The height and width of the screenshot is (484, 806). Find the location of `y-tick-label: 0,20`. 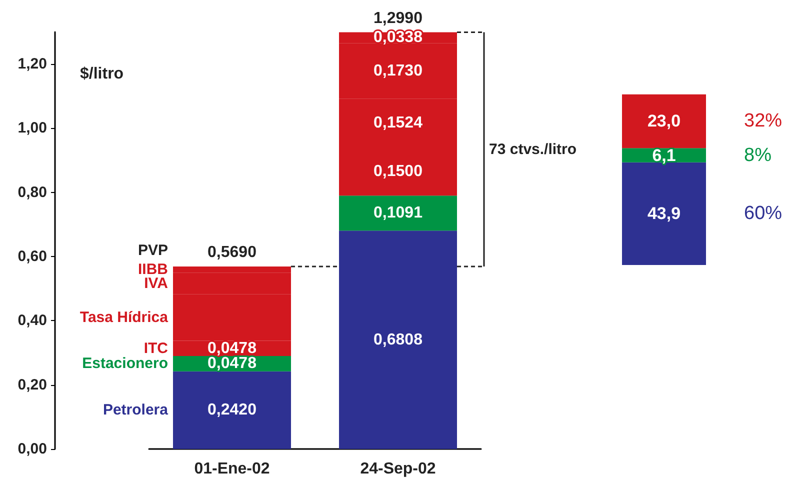

y-tick-label: 0,20 is located at coordinates (32, 385).